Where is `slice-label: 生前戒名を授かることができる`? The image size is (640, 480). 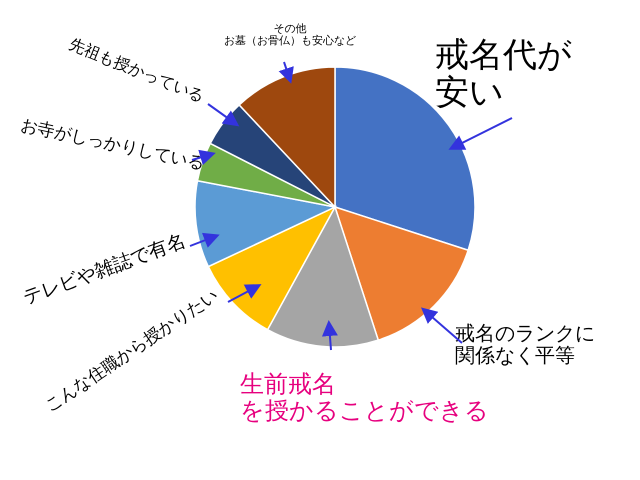
slice-label: 生前戒名を授かることができる is located at coordinates (364, 397).